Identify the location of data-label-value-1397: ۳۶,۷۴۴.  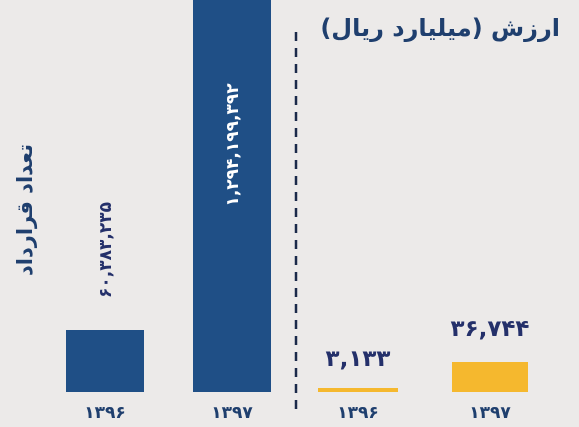
(490, 329).